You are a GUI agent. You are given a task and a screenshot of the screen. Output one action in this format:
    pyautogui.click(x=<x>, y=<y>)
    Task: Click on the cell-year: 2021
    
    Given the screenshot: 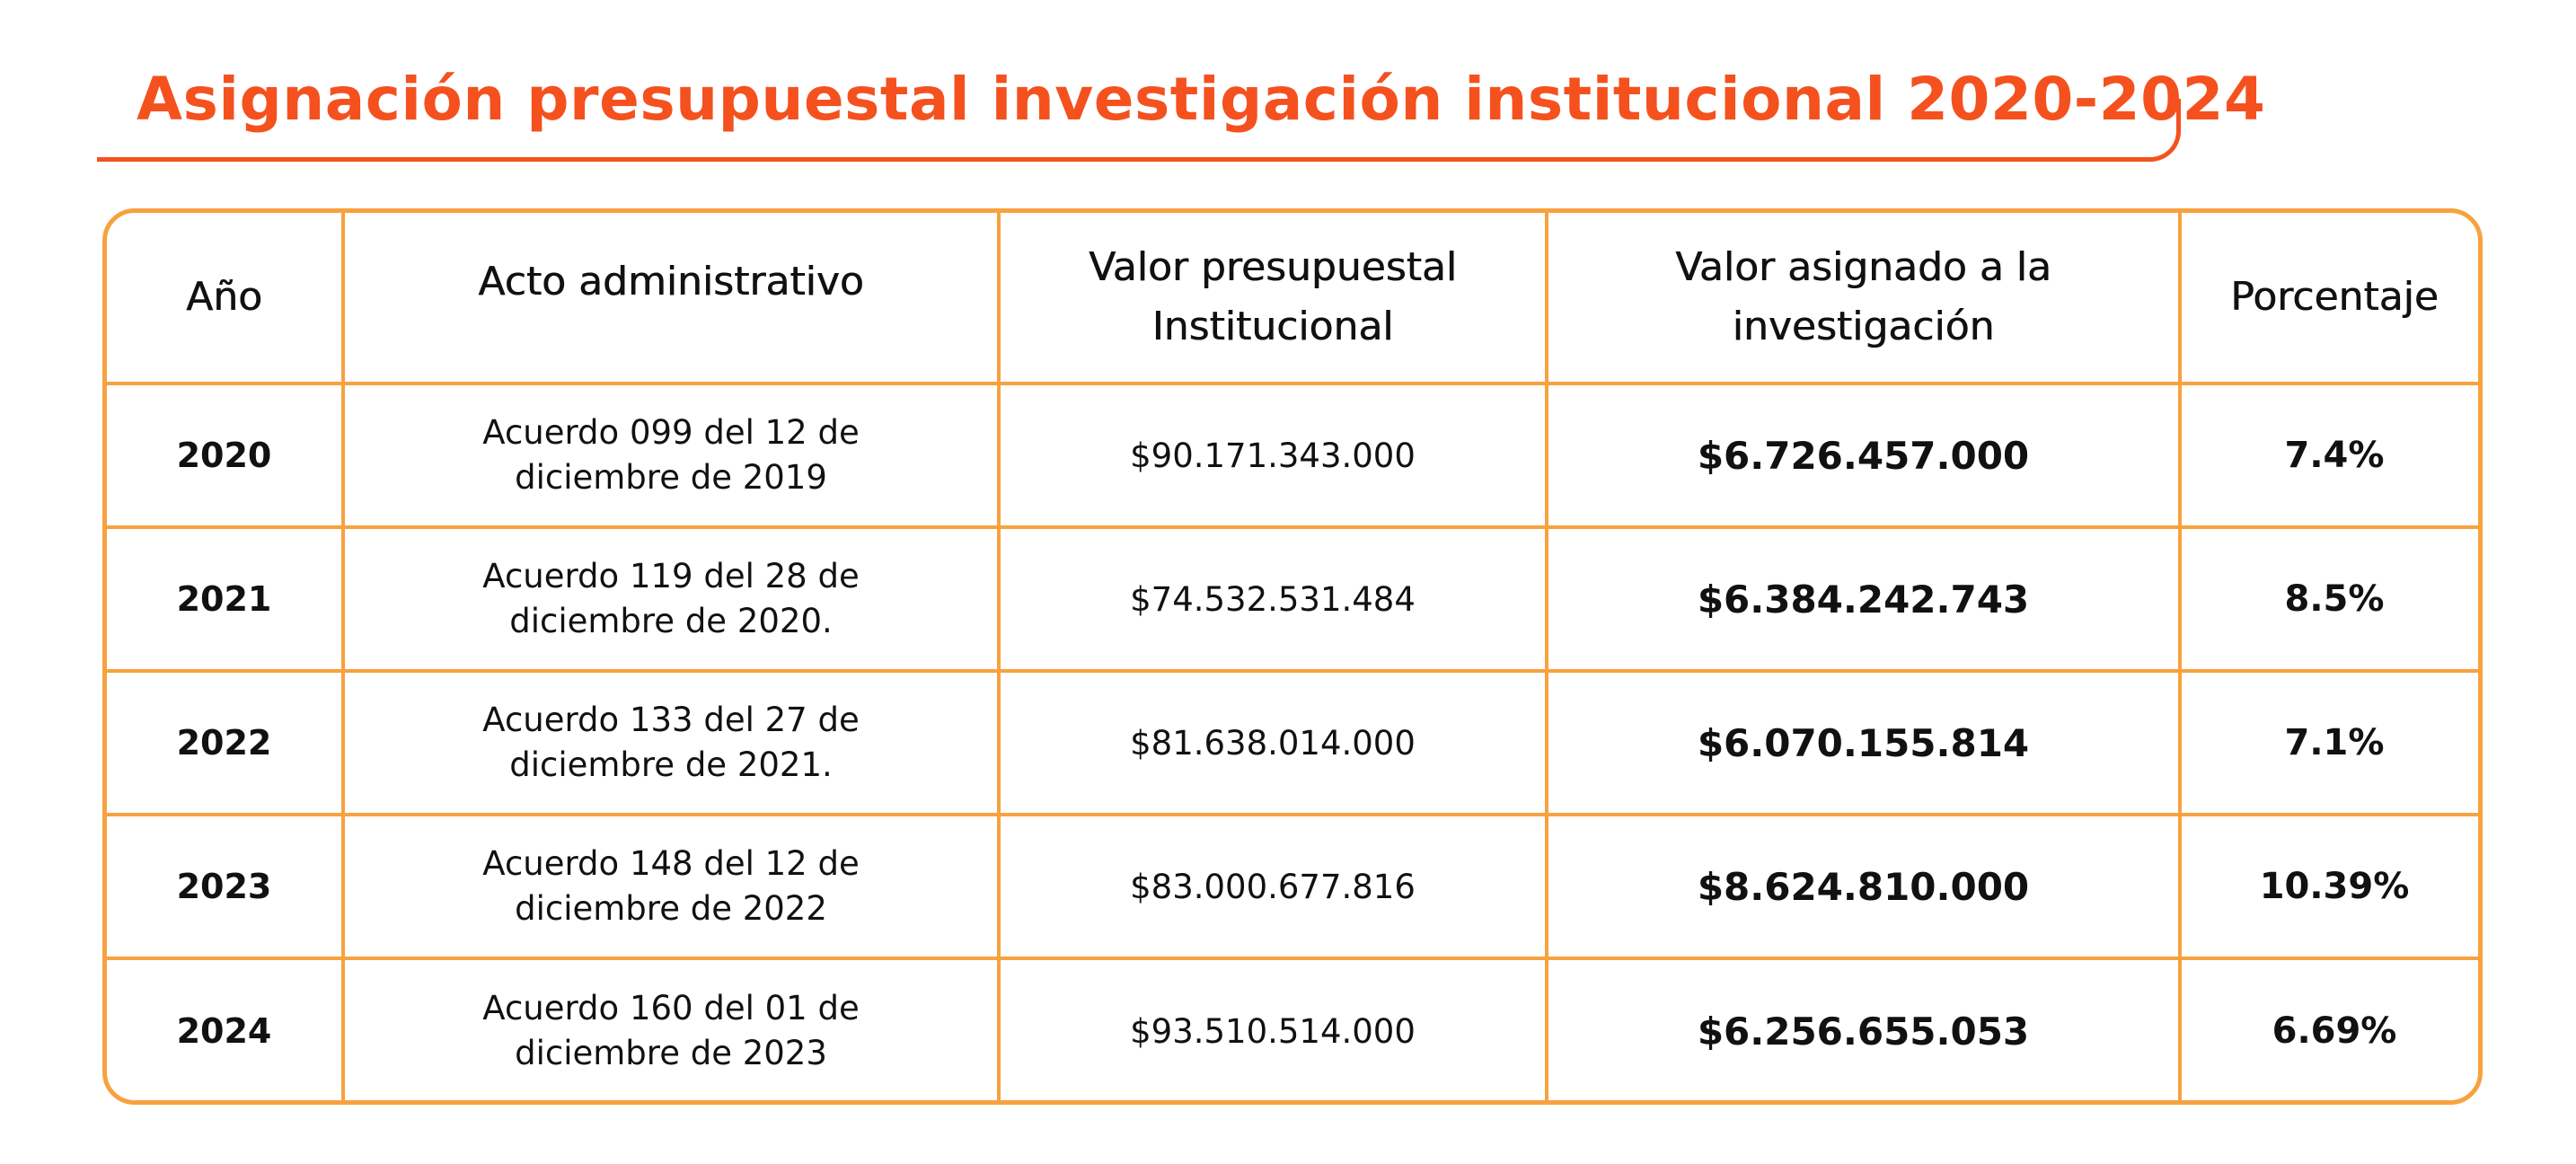 What is the action you would take?
    pyautogui.click(x=226, y=599)
    